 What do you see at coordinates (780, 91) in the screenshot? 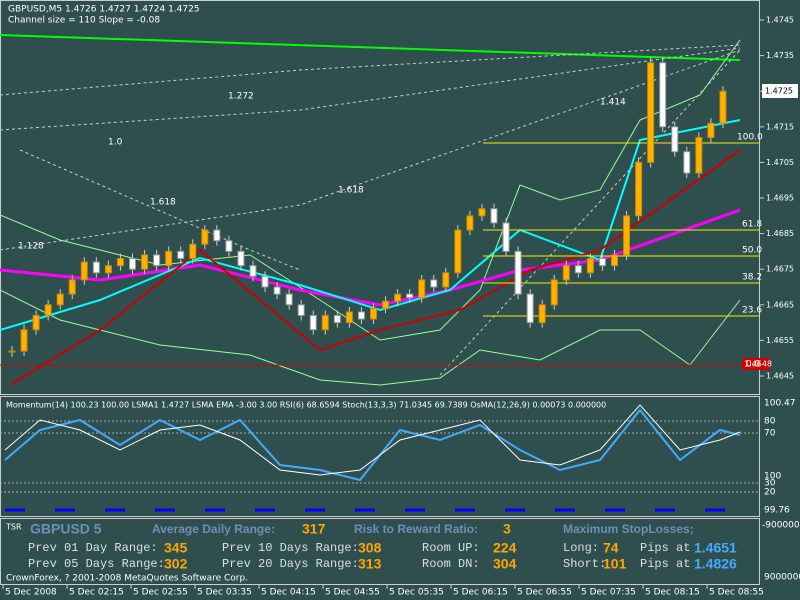
I see `current-price-box` at bounding box center [780, 91].